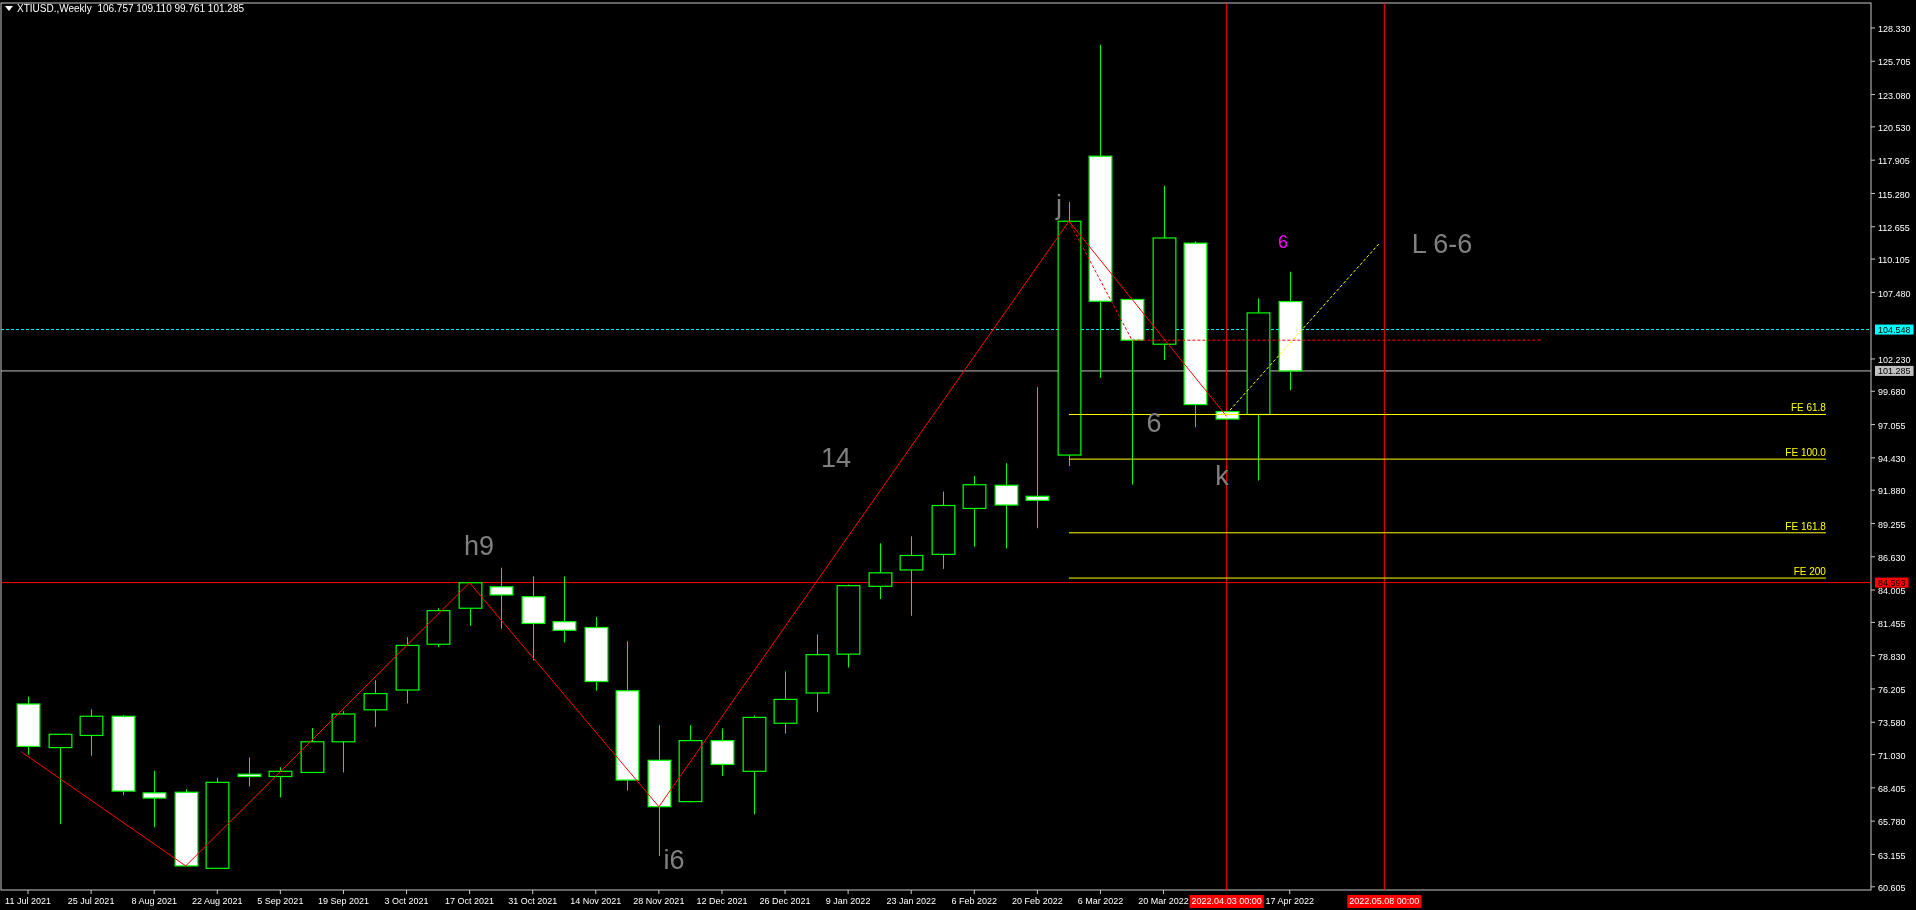 The image size is (1916, 910). I want to click on y-tick-label: 89.255, so click(1892, 524).